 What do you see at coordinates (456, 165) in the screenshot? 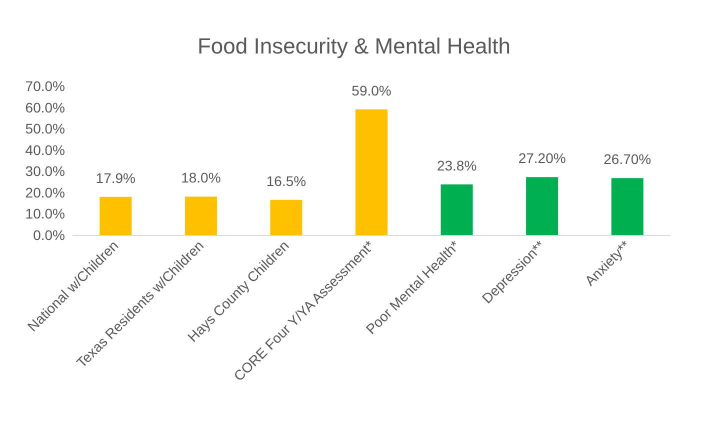
I see `data-label: 23.8%` at bounding box center [456, 165].